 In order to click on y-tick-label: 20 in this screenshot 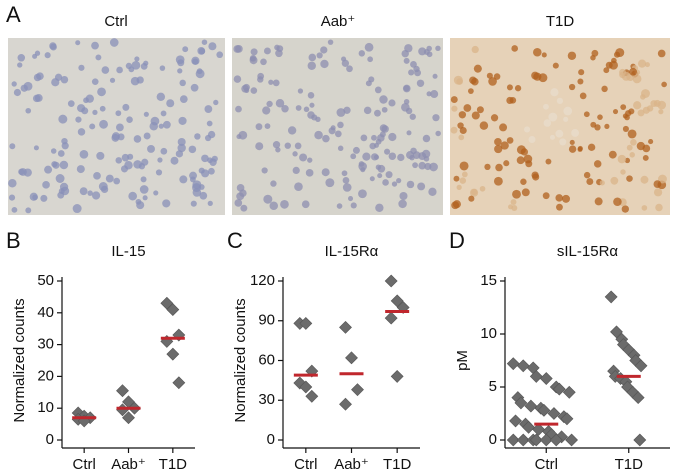, I will do `click(45, 375)`.